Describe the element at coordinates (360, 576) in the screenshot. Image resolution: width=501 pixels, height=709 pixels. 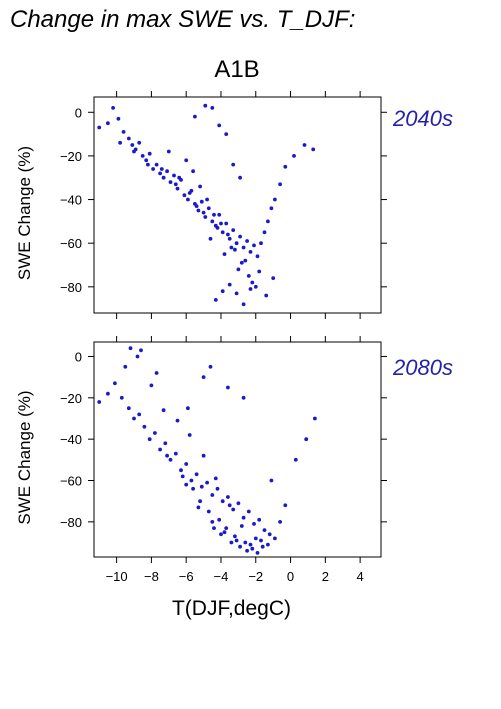
I see `x-tick-label: 4` at that location.